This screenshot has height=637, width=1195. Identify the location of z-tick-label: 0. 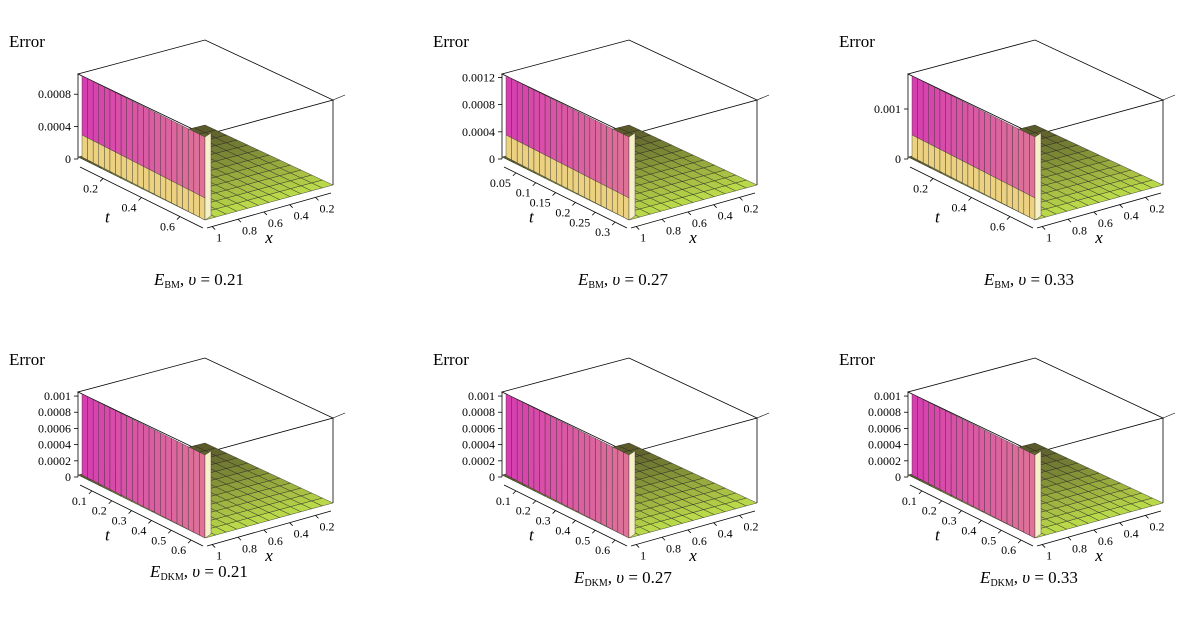
(898, 159).